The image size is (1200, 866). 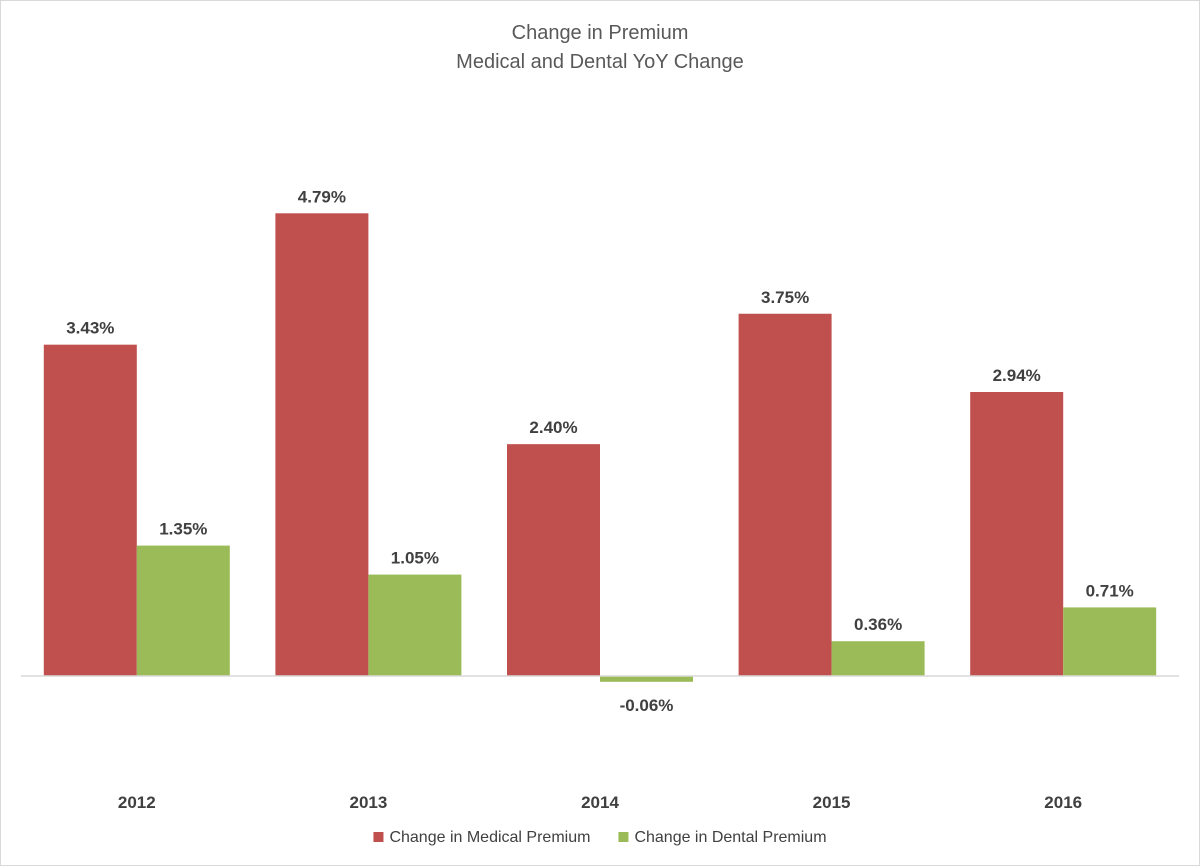 What do you see at coordinates (183, 610) in the screenshot?
I see `bar-dental-2012` at bounding box center [183, 610].